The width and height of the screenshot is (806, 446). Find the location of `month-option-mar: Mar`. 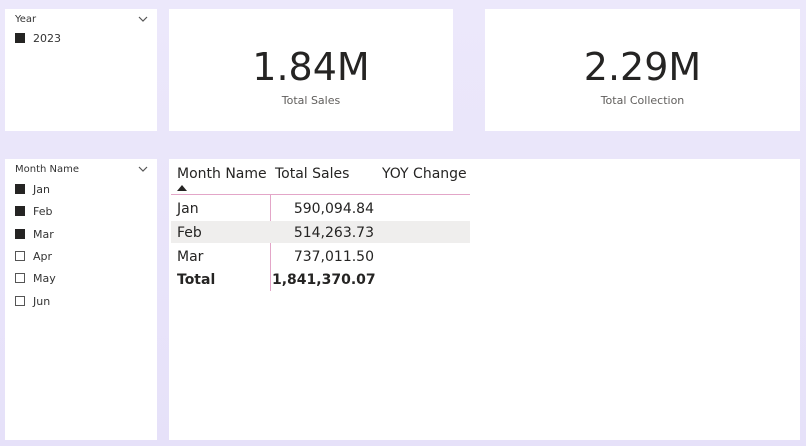

month-option-mar: Mar is located at coordinates (34, 234).